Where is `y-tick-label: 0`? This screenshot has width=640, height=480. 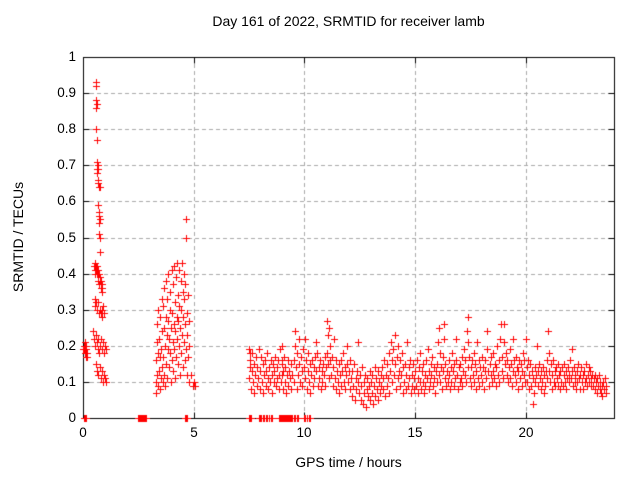
y-tick-label: 0 is located at coordinates (72, 417).